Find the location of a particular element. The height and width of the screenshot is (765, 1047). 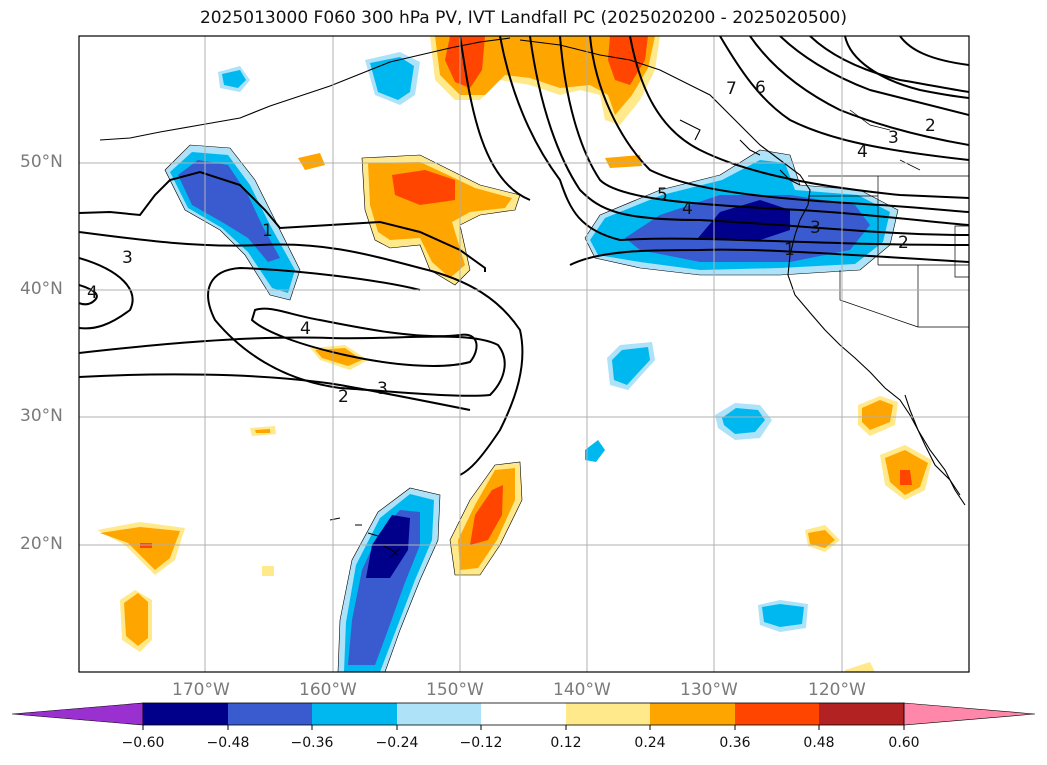

hawaiian-islands is located at coordinates (365, 538).